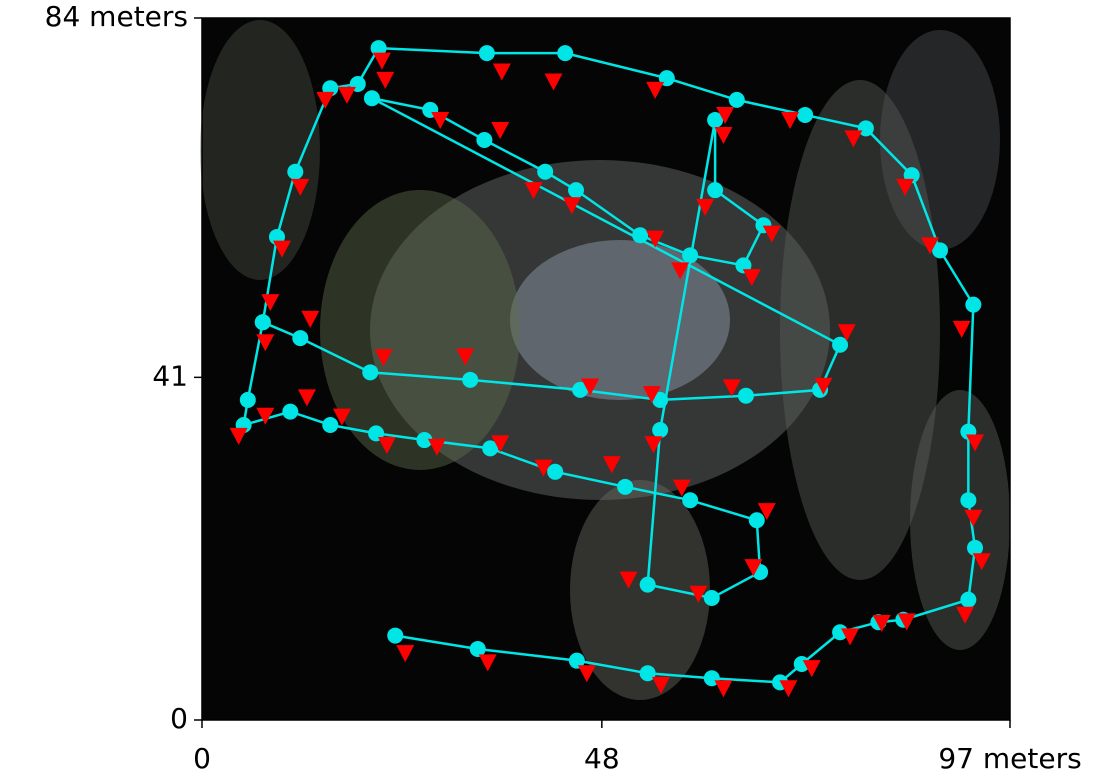 This screenshot has height=778, width=1096. I want to click on x-tick-label: 97 meters, so click(1009, 758).